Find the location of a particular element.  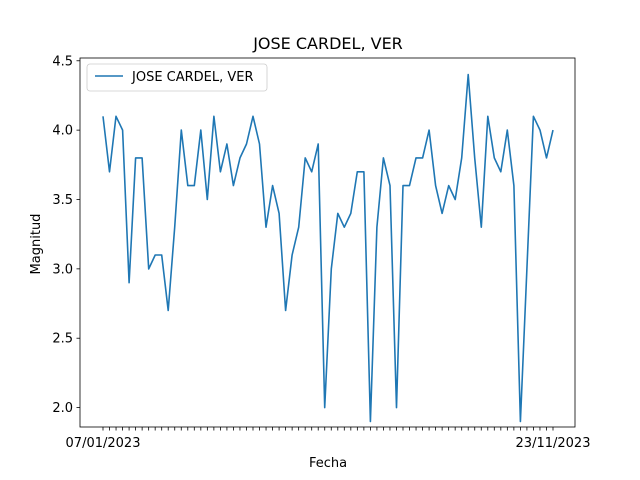

y-tick-label: 4.0 is located at coordinates (62, 131).